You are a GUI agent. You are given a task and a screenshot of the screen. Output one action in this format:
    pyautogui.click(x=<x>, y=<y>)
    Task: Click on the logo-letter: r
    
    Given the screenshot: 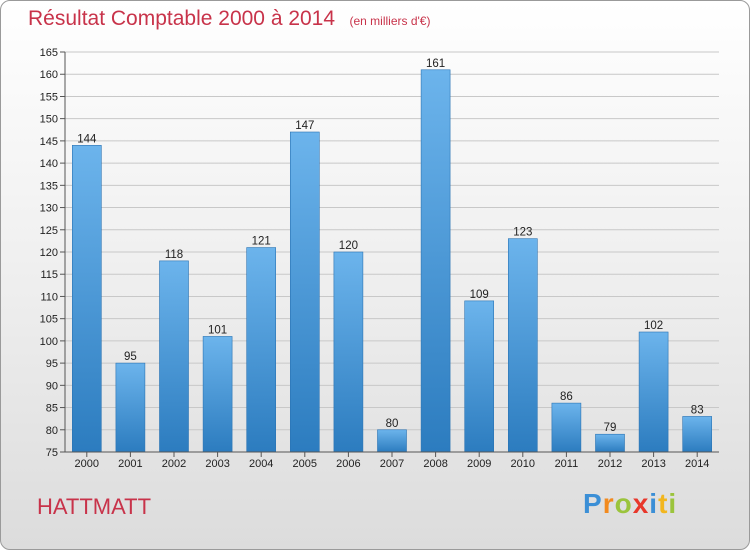 What is the action you would take?
    pyautogui.click(x=608, y=503)
    